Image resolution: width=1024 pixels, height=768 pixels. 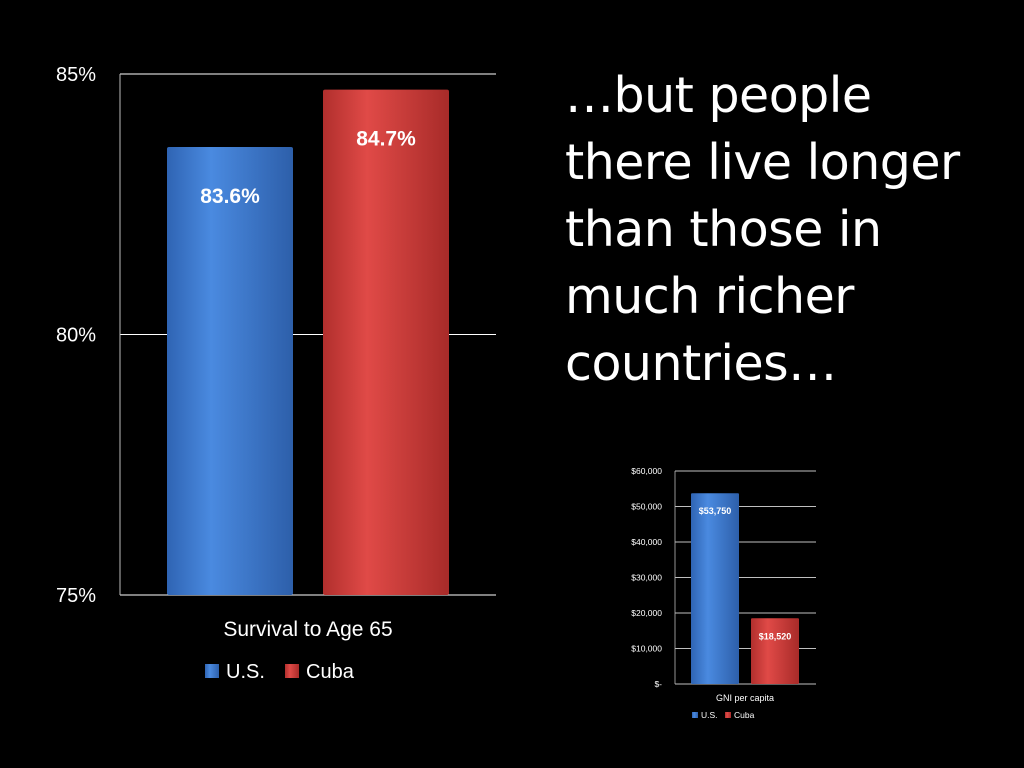 I want to click on main-y-ticks: 75% 80% 85%, so click(x=76, y=335).